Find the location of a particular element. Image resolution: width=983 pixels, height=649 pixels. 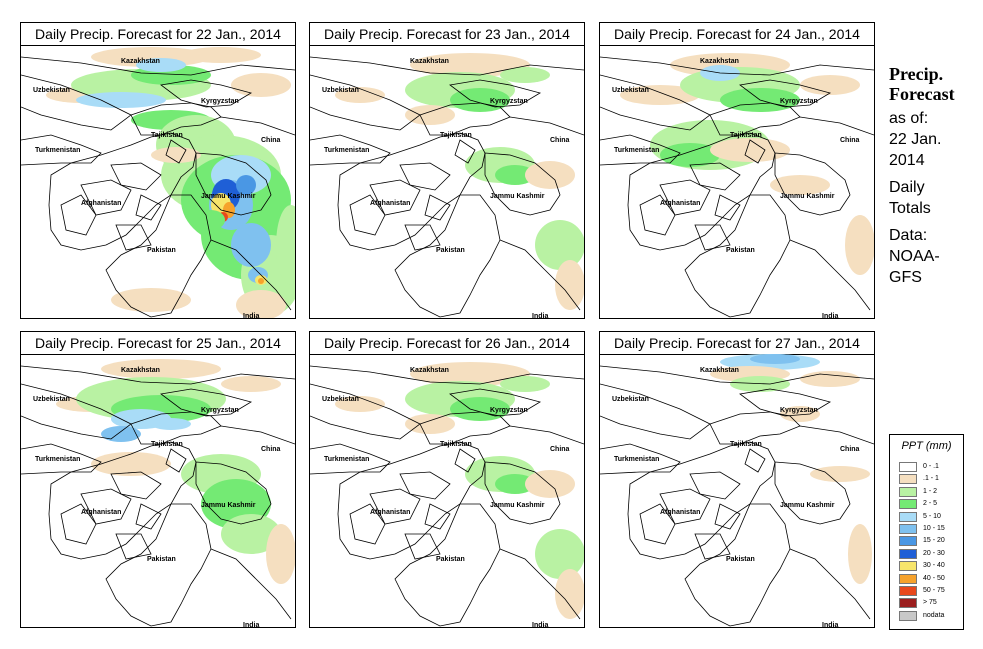

legend-label: .1 - 1 is located at coordinates (931, 479).